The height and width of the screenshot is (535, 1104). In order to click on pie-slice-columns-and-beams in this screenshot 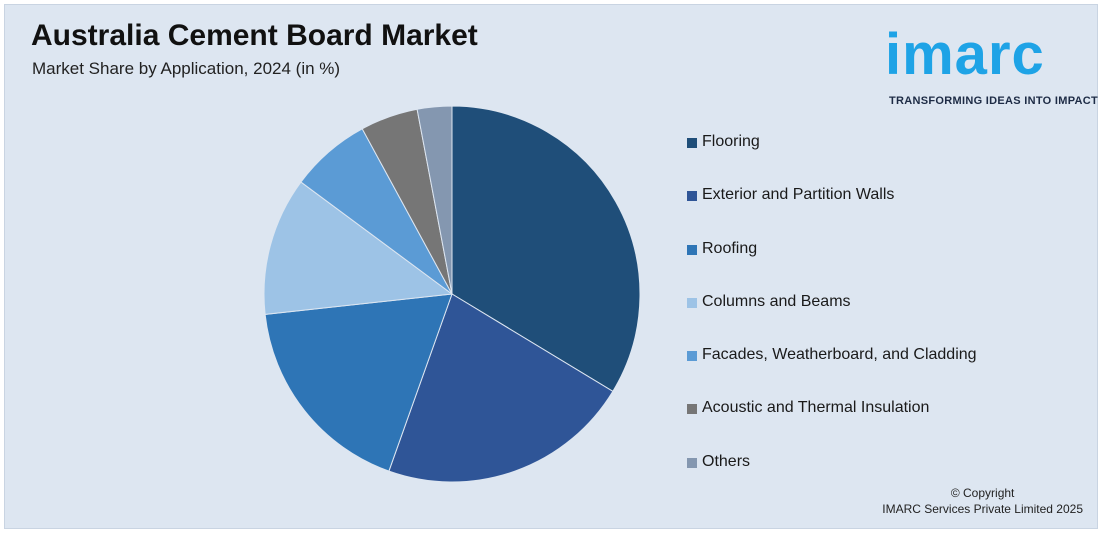, I will do `click(358, 248)`.